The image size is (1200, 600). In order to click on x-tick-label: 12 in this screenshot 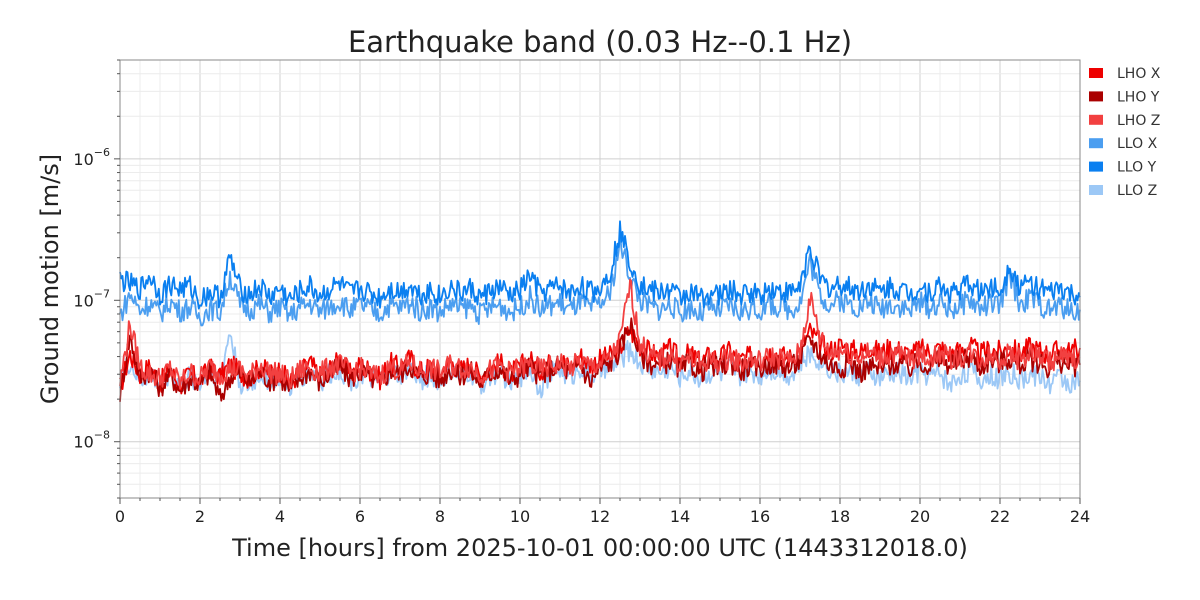, I will do `click(600, 516)`.